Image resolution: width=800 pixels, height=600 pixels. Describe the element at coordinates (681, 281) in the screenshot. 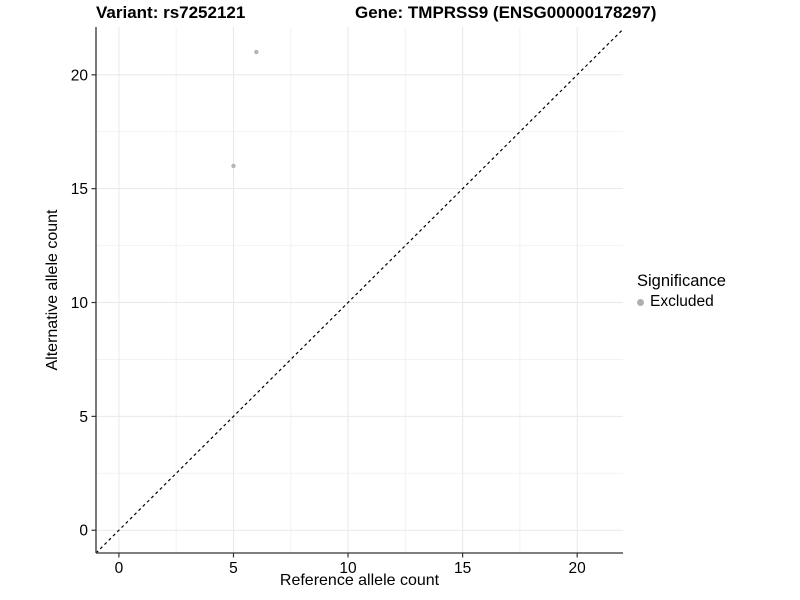

I see `legend-title: Significance` at that location.